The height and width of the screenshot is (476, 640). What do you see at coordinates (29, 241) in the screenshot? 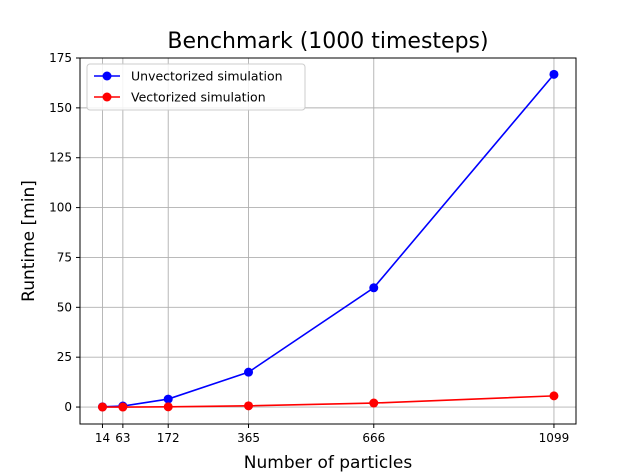
I see `y-axis-label: Runtime [min]` at bounding box center [29, 241].